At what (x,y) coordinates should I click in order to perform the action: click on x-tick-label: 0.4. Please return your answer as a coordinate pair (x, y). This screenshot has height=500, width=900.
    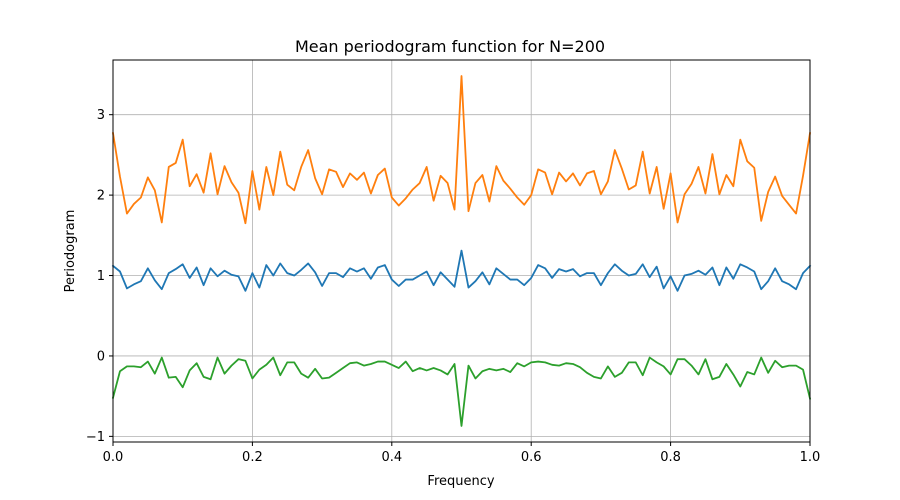
    Looking at the image, I should click on (391, 457).